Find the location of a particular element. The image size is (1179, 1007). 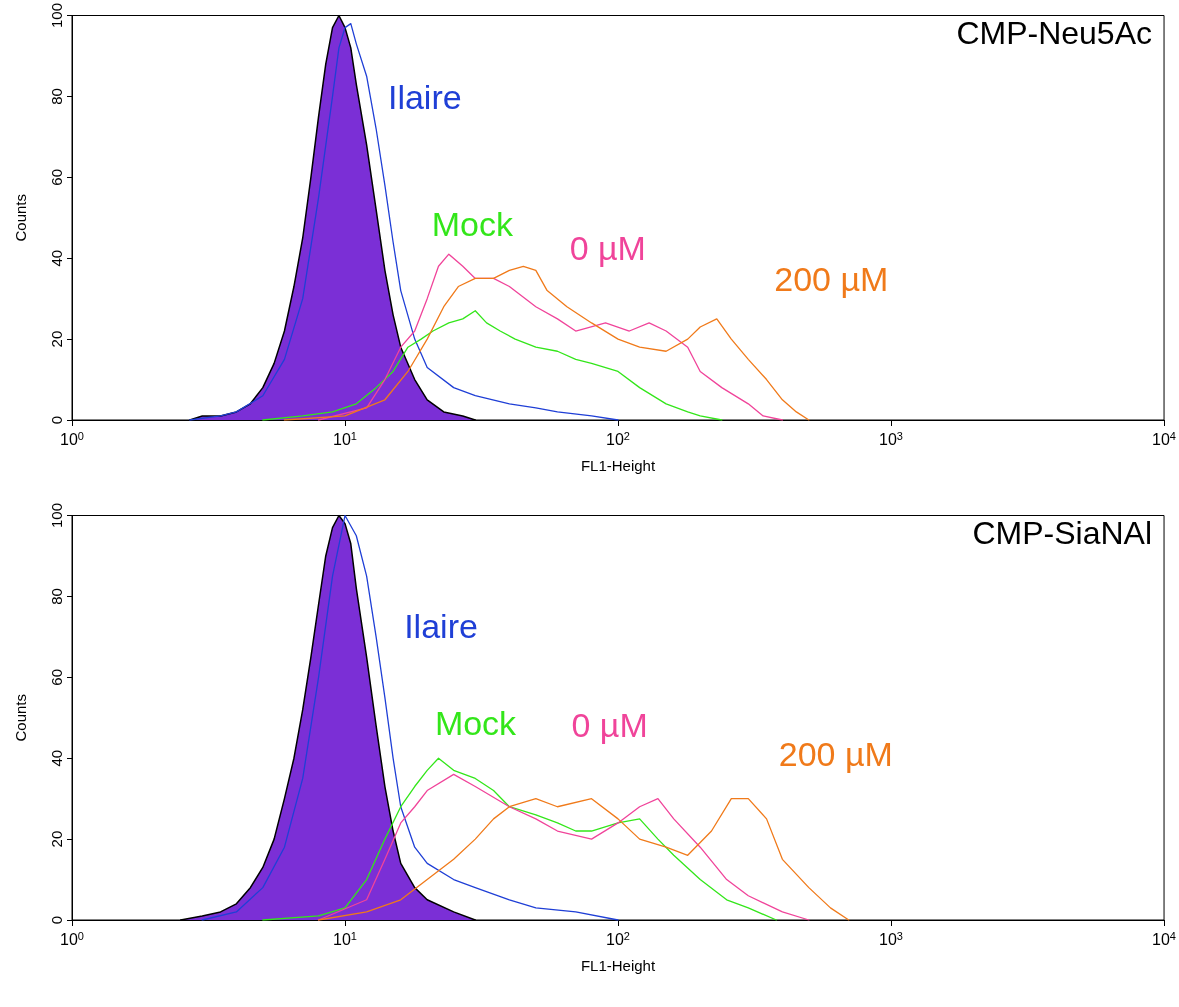

chart-title: CMP-Neu5Ac is located at coordinates (1054, 33).